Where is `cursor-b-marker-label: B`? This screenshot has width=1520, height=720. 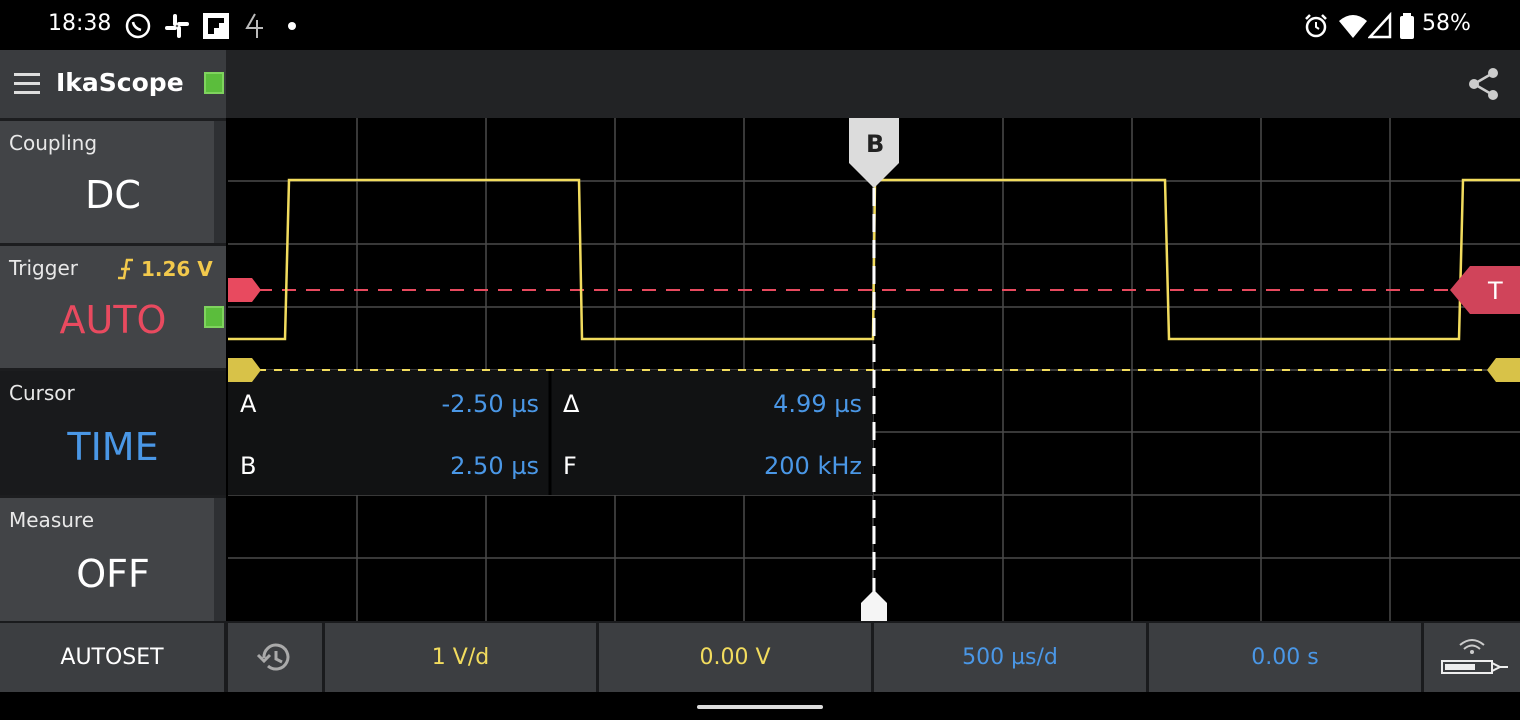
cursor-b-marker-label: B is located at coordinates (875, 144).